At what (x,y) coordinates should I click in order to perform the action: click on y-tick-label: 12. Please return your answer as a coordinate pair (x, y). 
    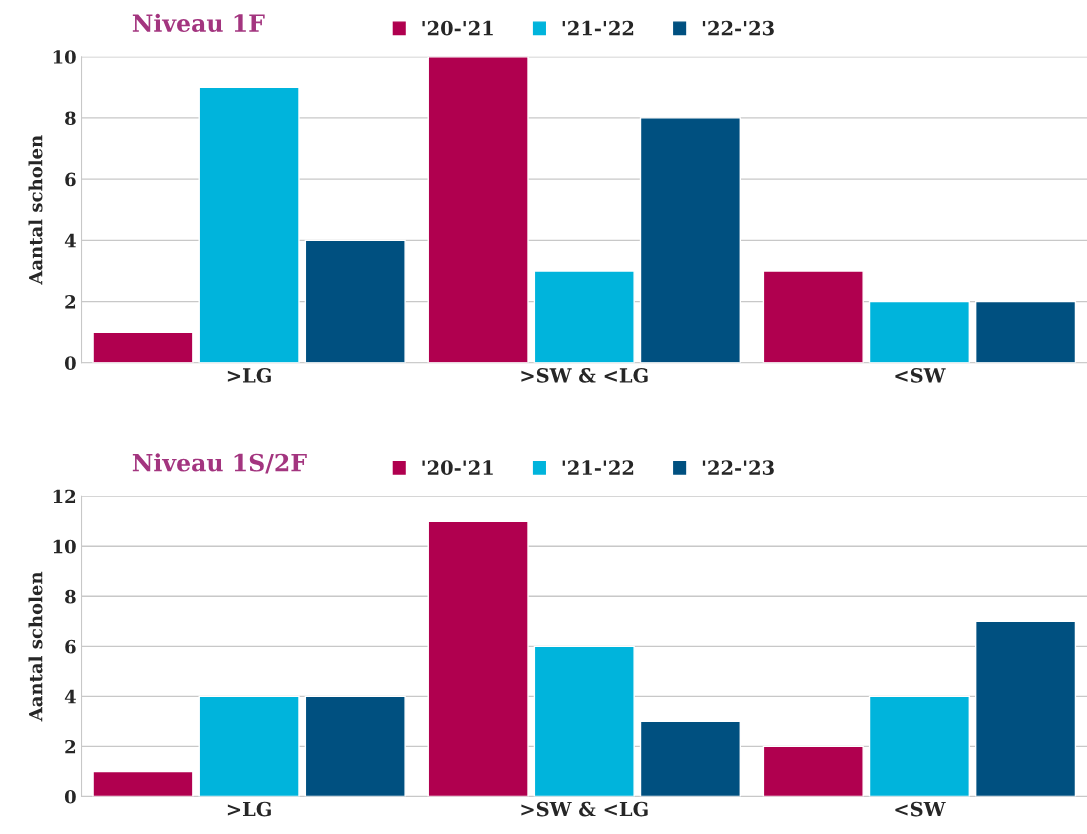
    Looking at the image, I should click on (64, 496).